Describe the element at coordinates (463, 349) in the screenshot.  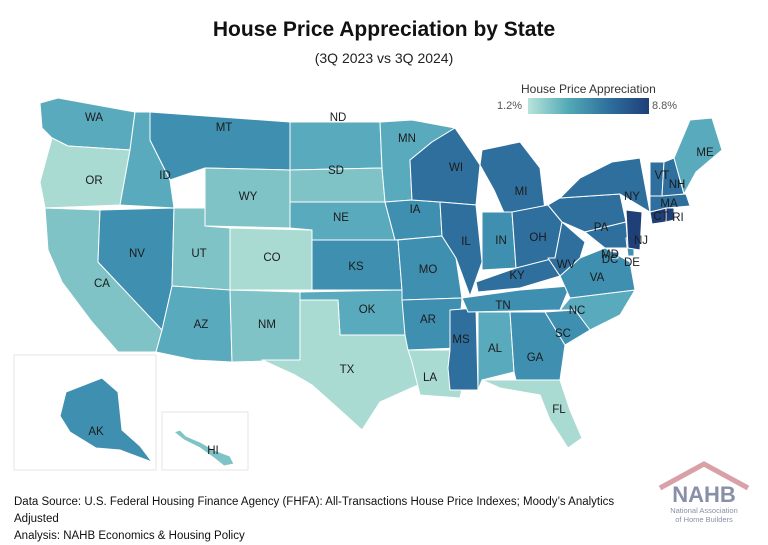
I see `state-ms` at that location.